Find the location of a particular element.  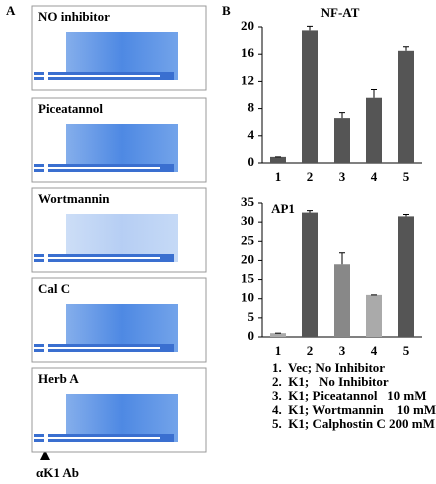

arrow-label: αK1 Ab is located at coordinates (57, 472).